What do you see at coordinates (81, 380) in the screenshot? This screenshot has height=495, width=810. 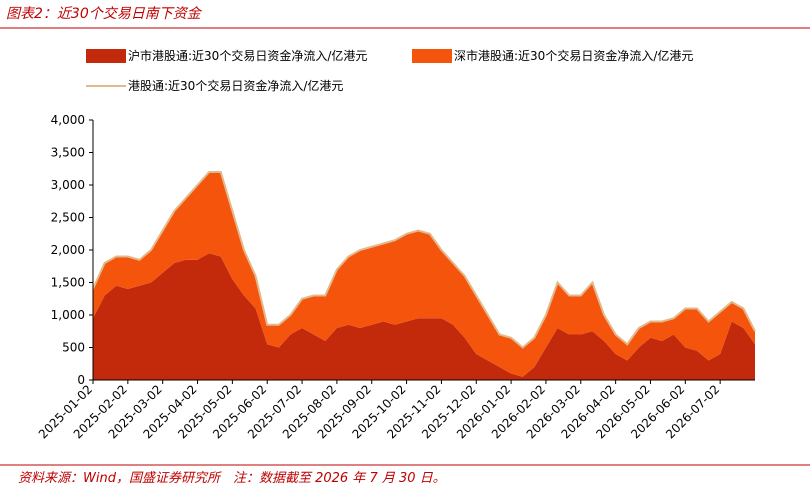 I see `y-tick-label: 0` at bounding box center [81, 380].